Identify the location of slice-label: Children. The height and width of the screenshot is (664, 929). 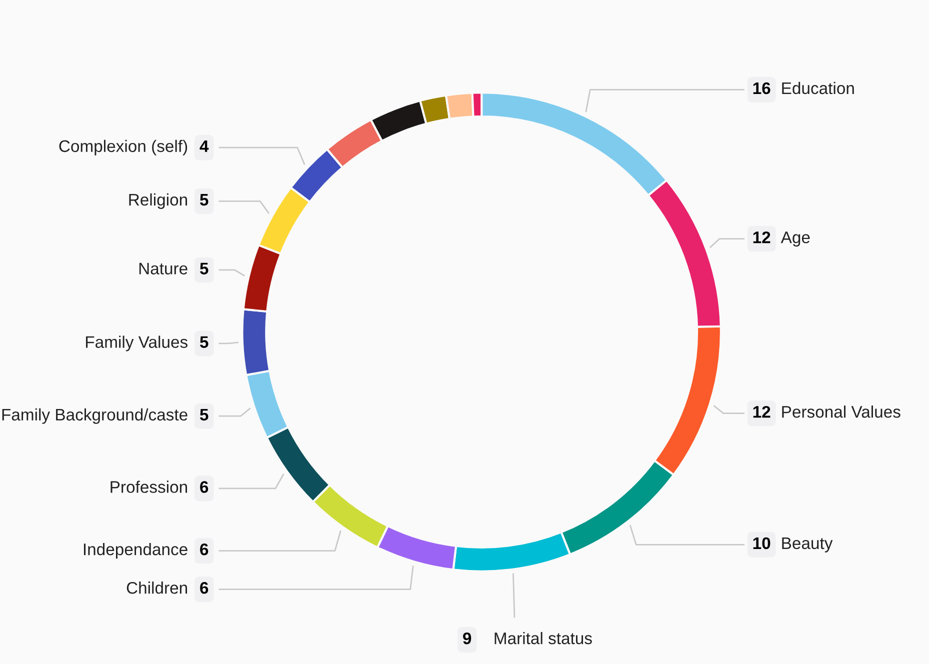
(156, 588).